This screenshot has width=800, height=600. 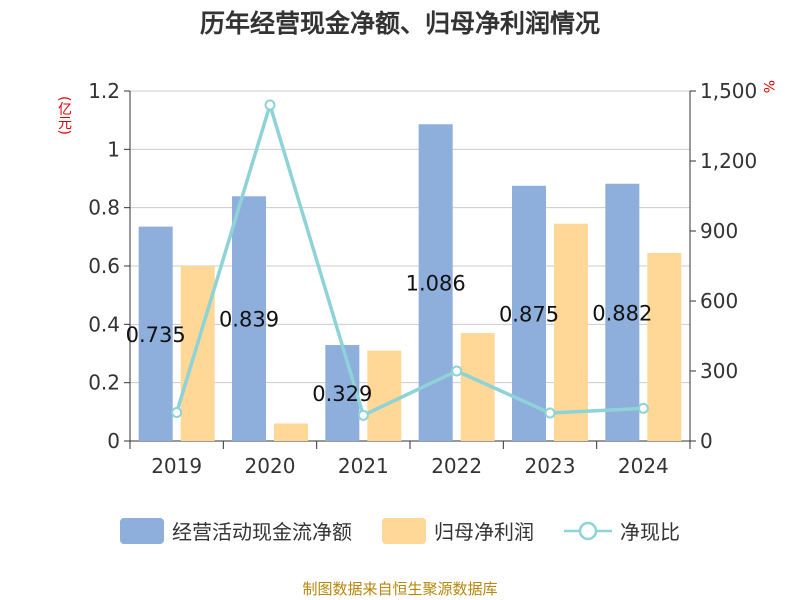 I want to click on data-label-cashflow: 1.086, so click(x=436, y=284).